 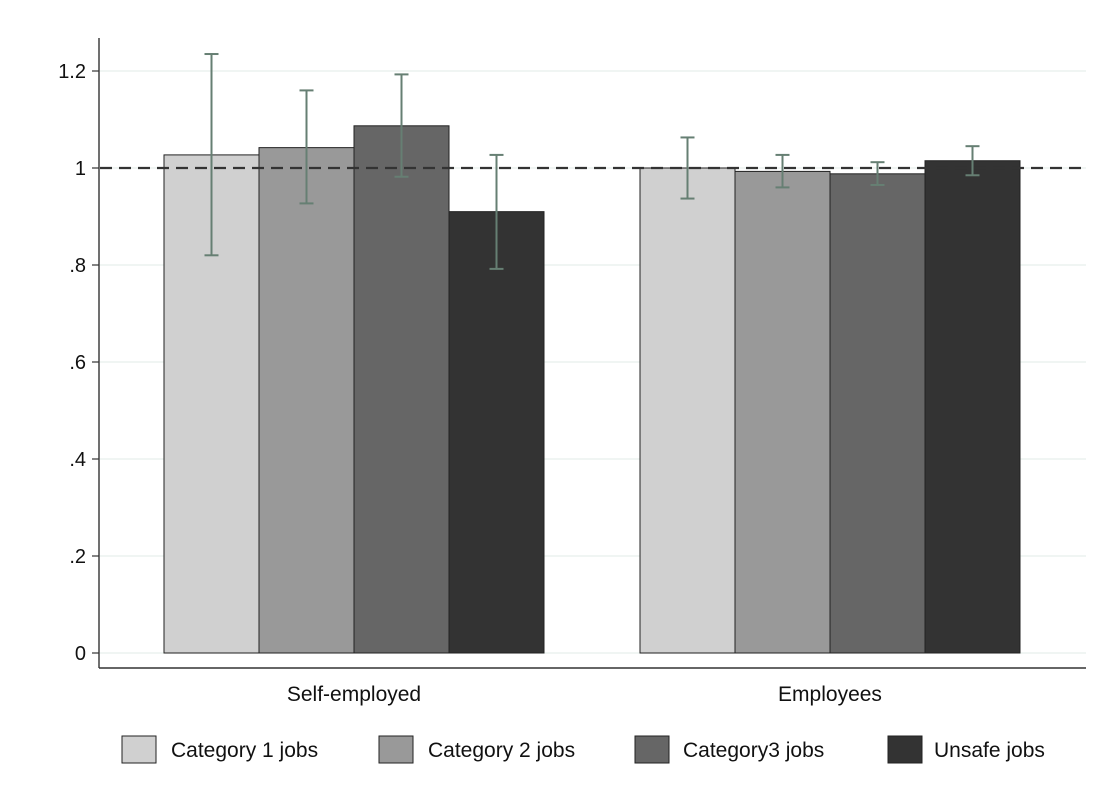 I want to click on legend-label: Category 1 jobs, so click(x=244, y=750).